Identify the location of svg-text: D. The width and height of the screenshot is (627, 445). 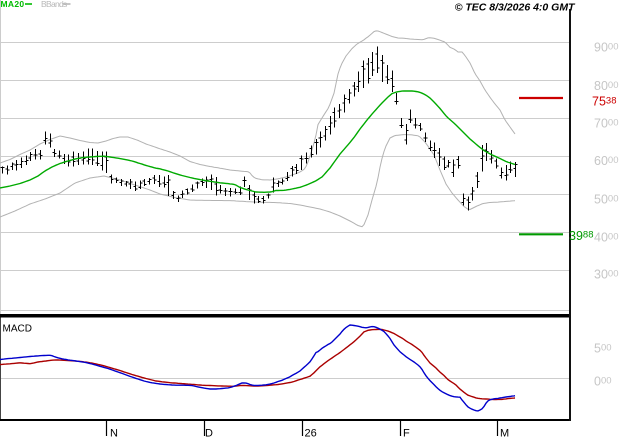
(209, 434).